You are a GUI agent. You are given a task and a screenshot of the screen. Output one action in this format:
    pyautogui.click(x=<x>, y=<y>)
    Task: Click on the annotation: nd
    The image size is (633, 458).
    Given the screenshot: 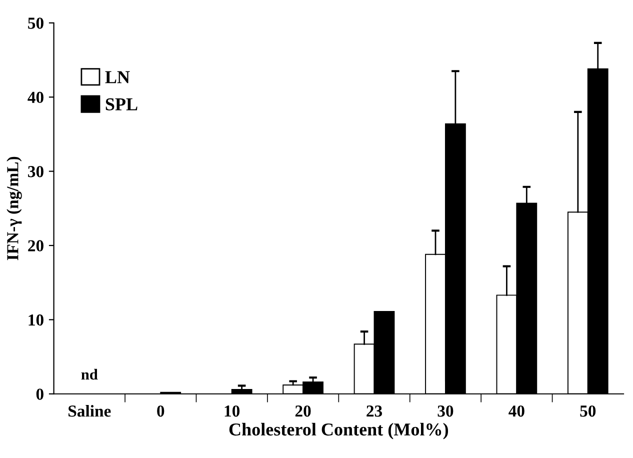 What is the action you would take?
    pyautogui.click(x=89, y=374)
    